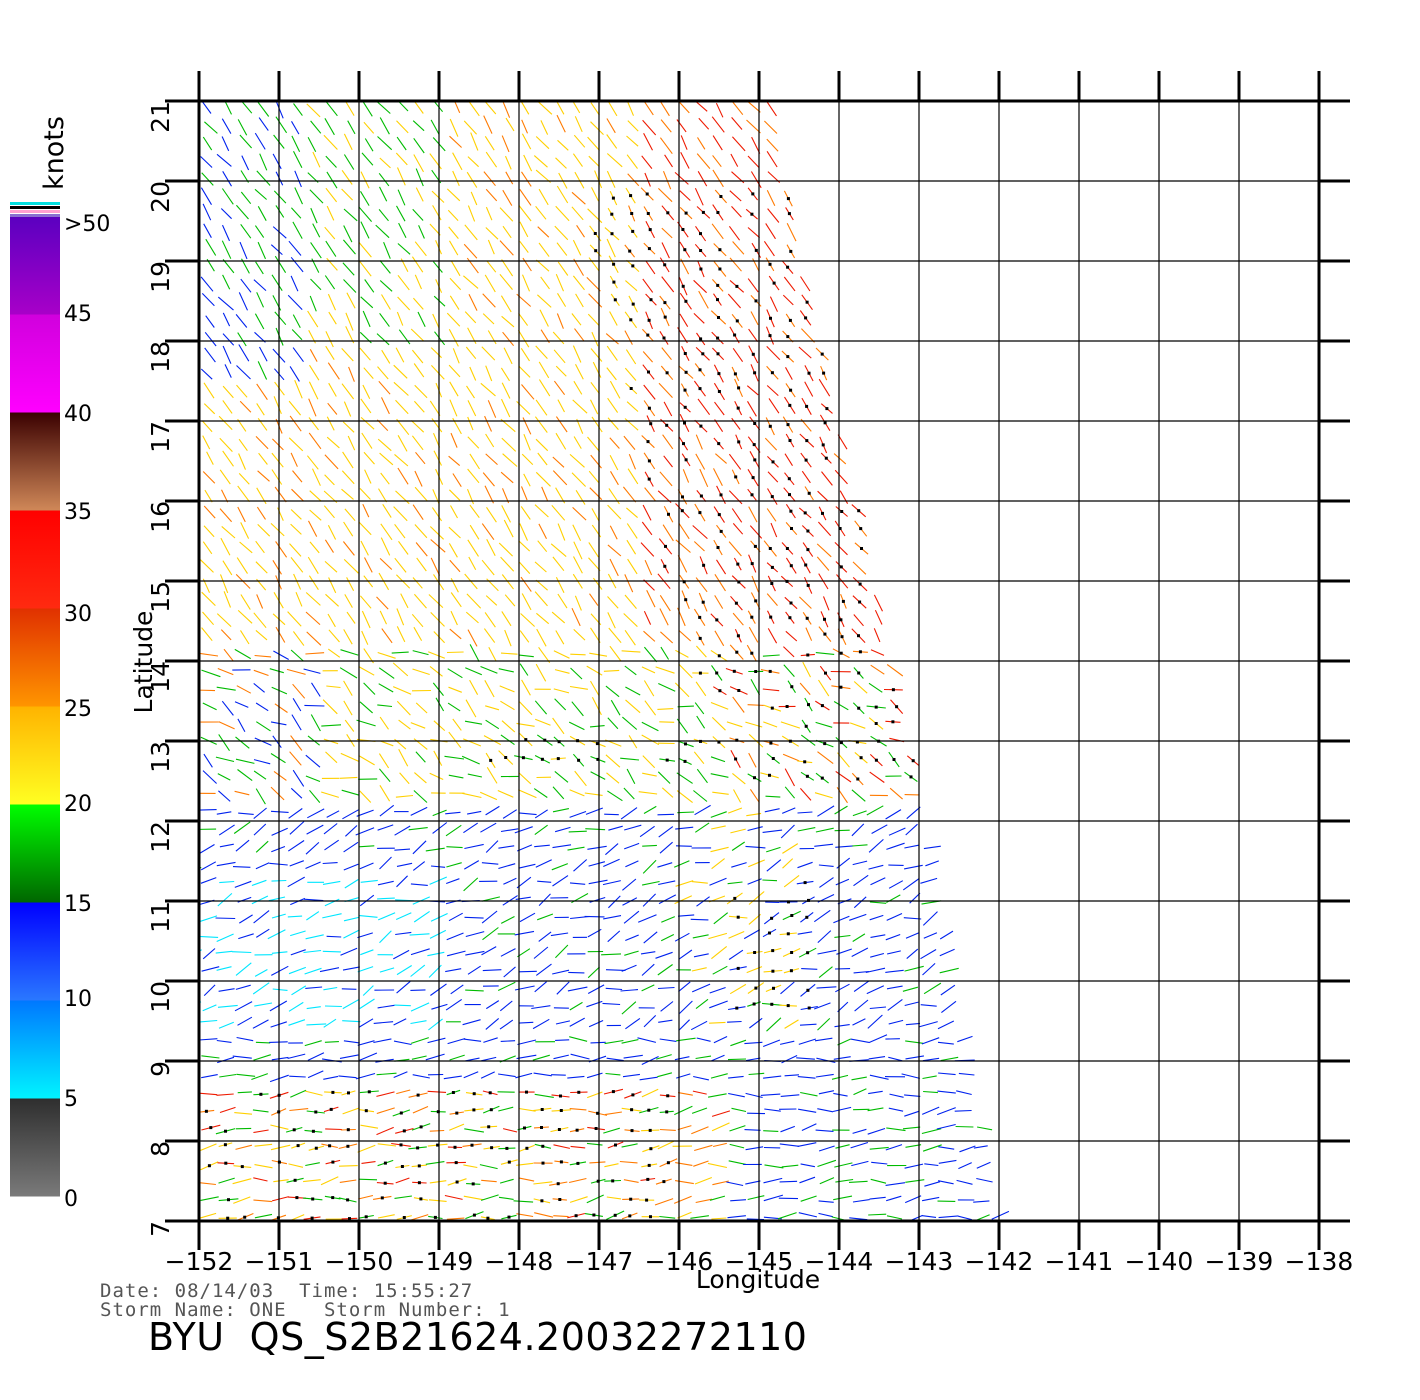 The width and height of the screenshot is (1420, 1400). Describe the element at coordinates (478, 1337) in the screenshot. I see `file-identifier: BYU QS_S2B21624.20032272110` at that location.